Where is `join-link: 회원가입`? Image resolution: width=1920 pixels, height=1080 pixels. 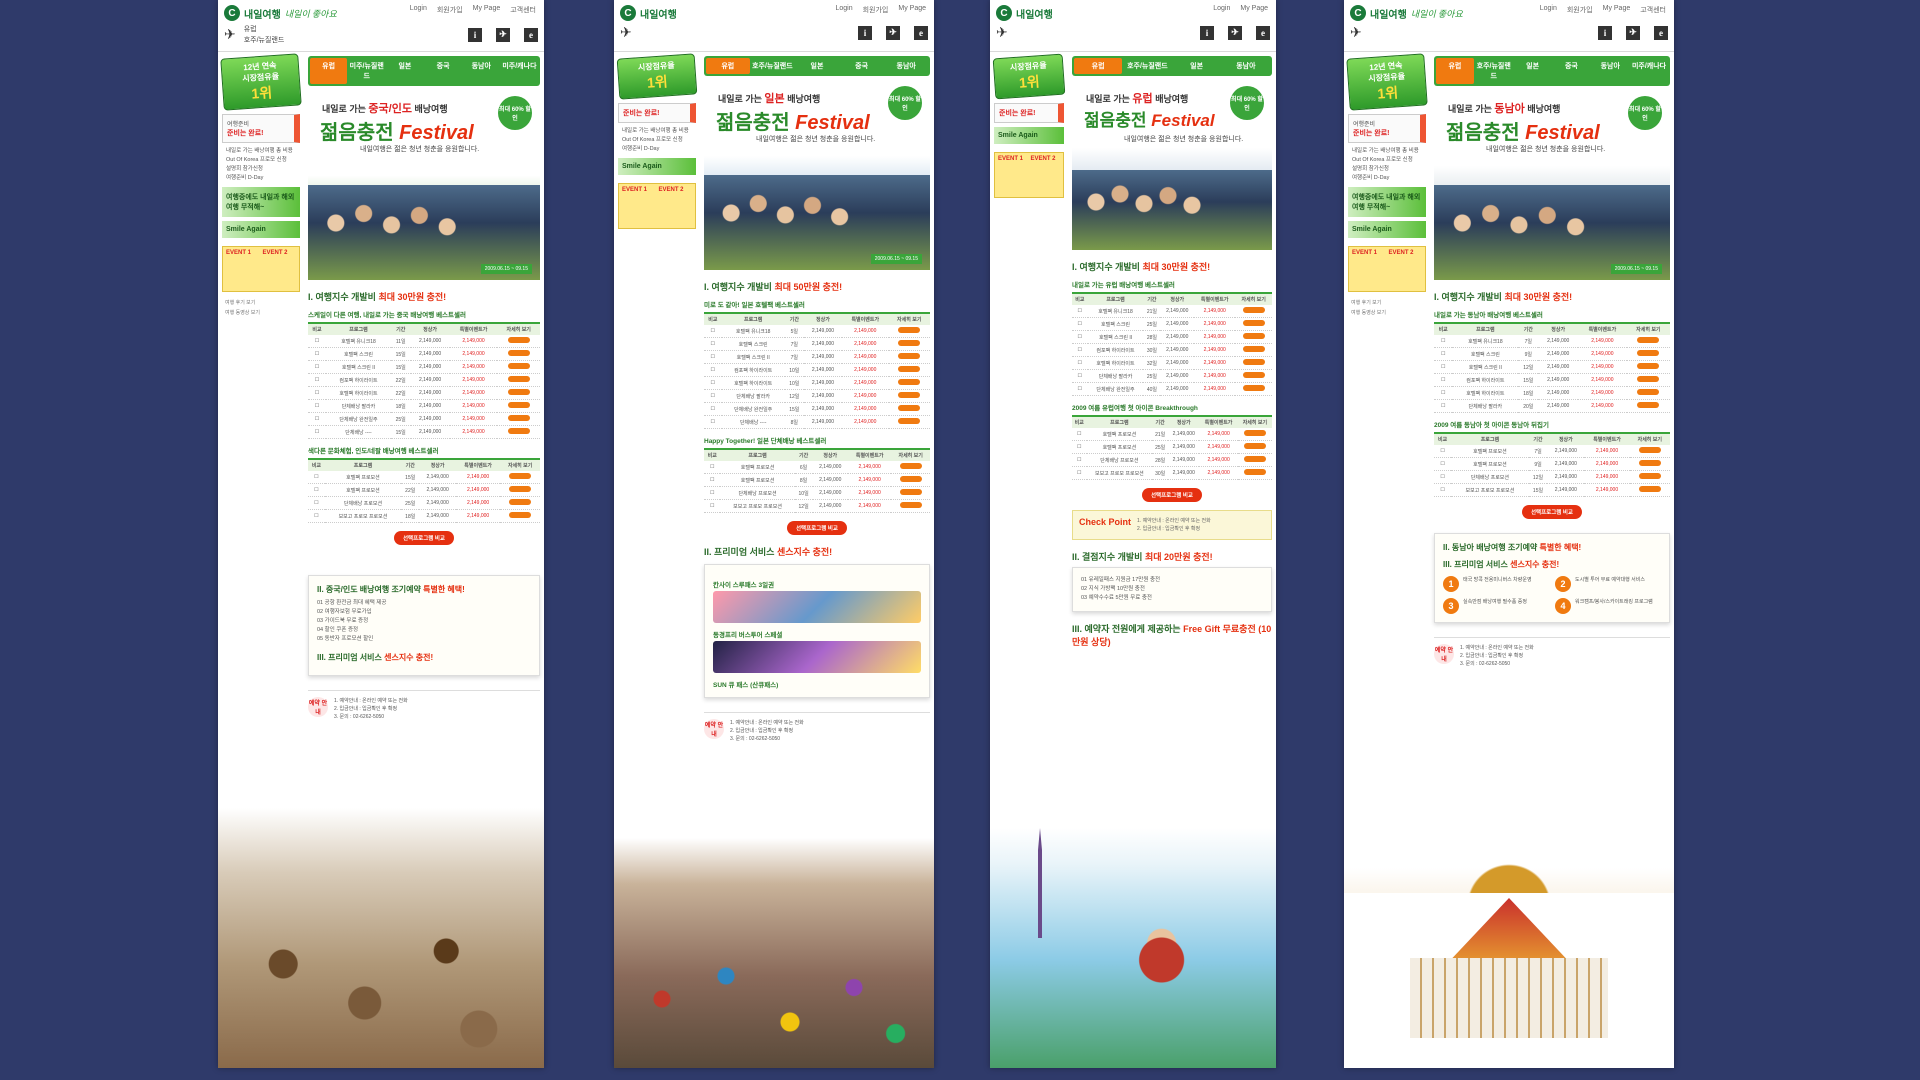
join-link: 회원가입 is located at coordinates (449, 10).